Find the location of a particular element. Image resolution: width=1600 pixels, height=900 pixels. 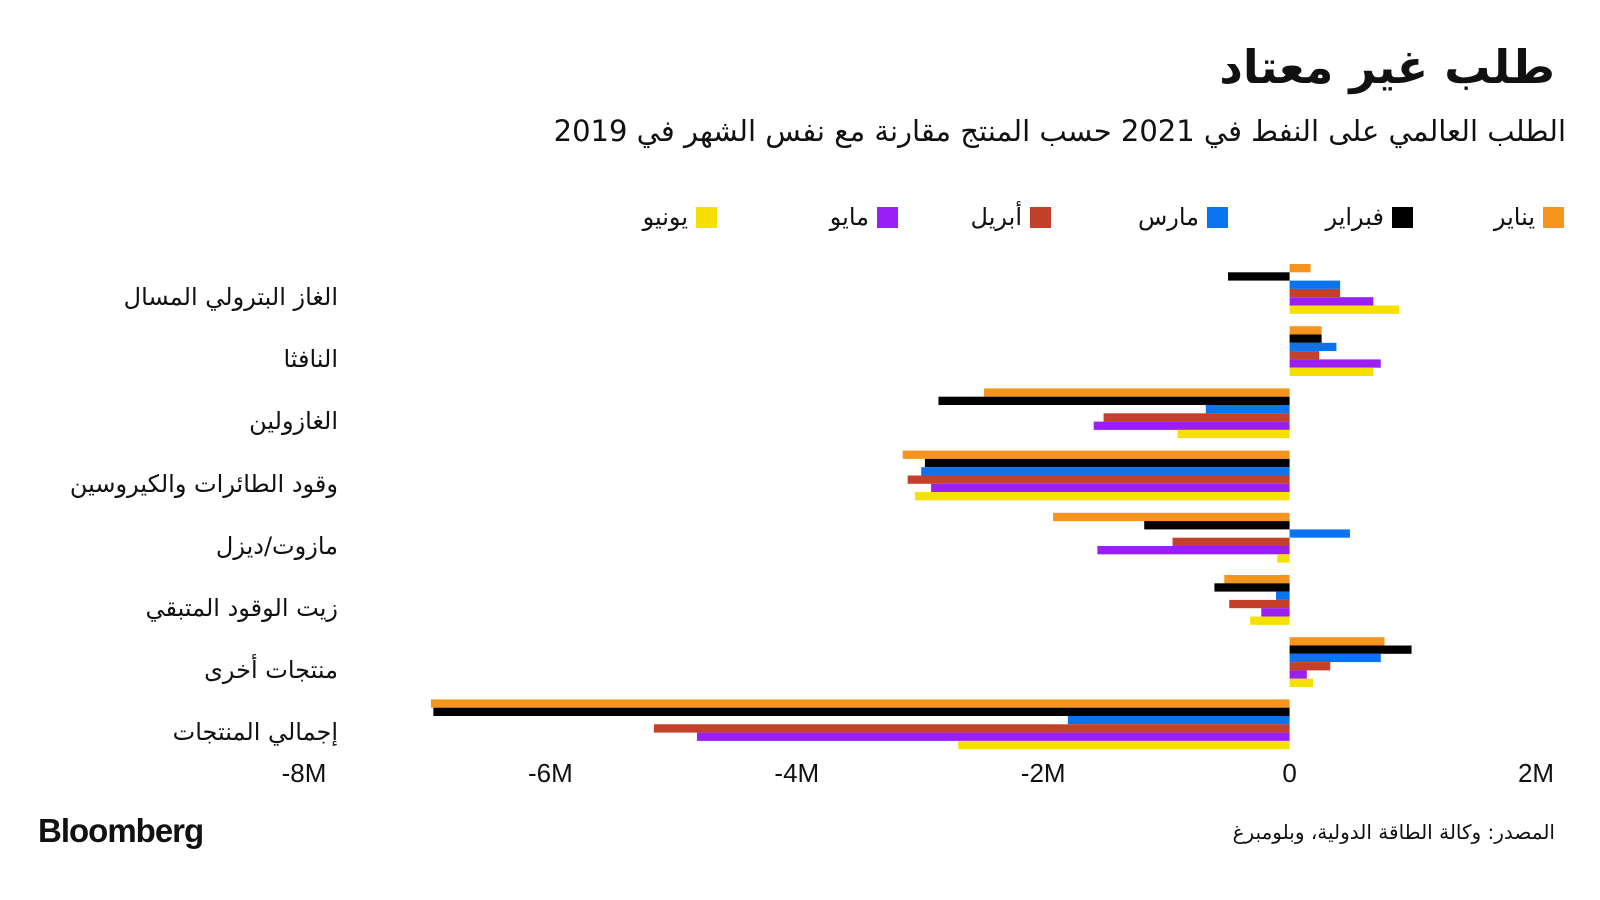

x-tick-label: -8M is located at coordinates (304, 773).